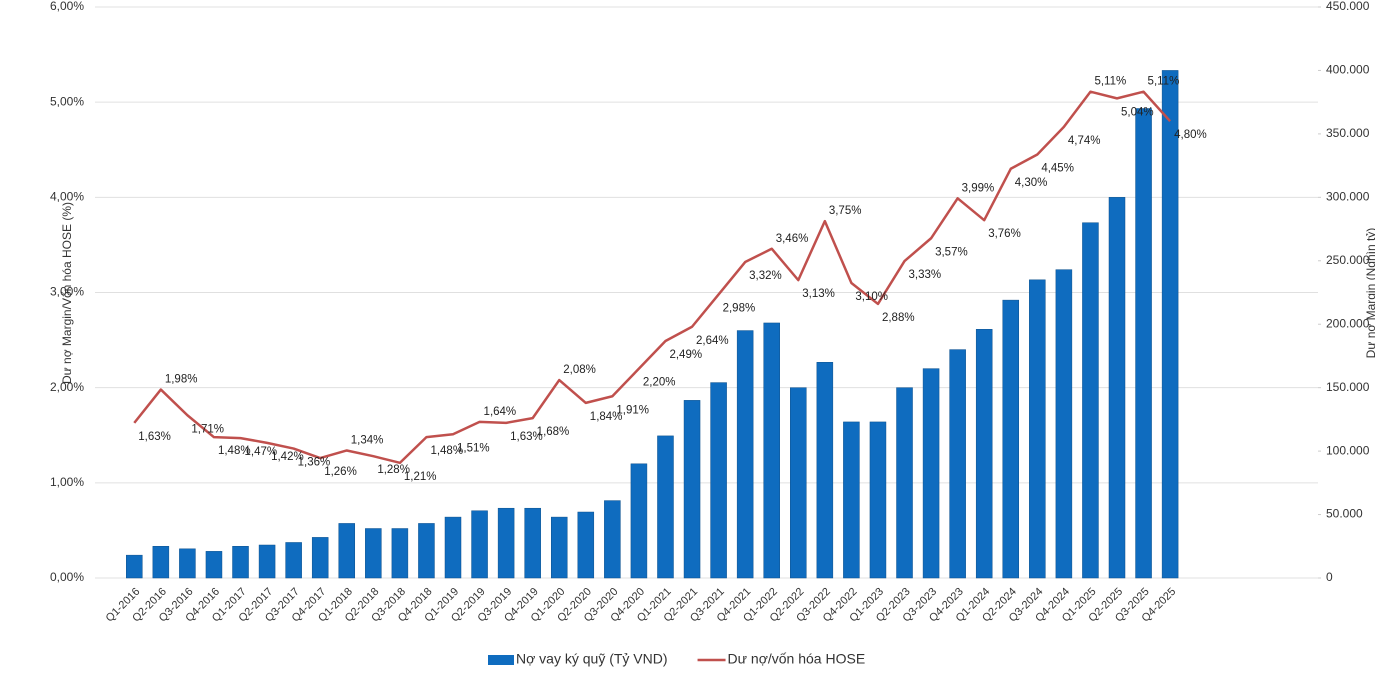 The width and height of the screenshot is (1375, 680). I want to click on data-label: 1,84%, so click(606, 417).